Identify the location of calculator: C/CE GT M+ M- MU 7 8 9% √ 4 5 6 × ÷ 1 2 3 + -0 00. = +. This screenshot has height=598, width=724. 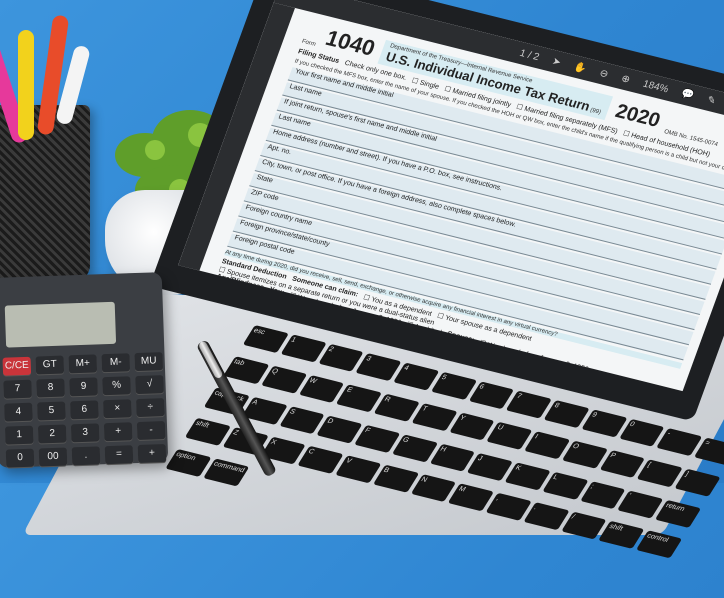
(84, 370).